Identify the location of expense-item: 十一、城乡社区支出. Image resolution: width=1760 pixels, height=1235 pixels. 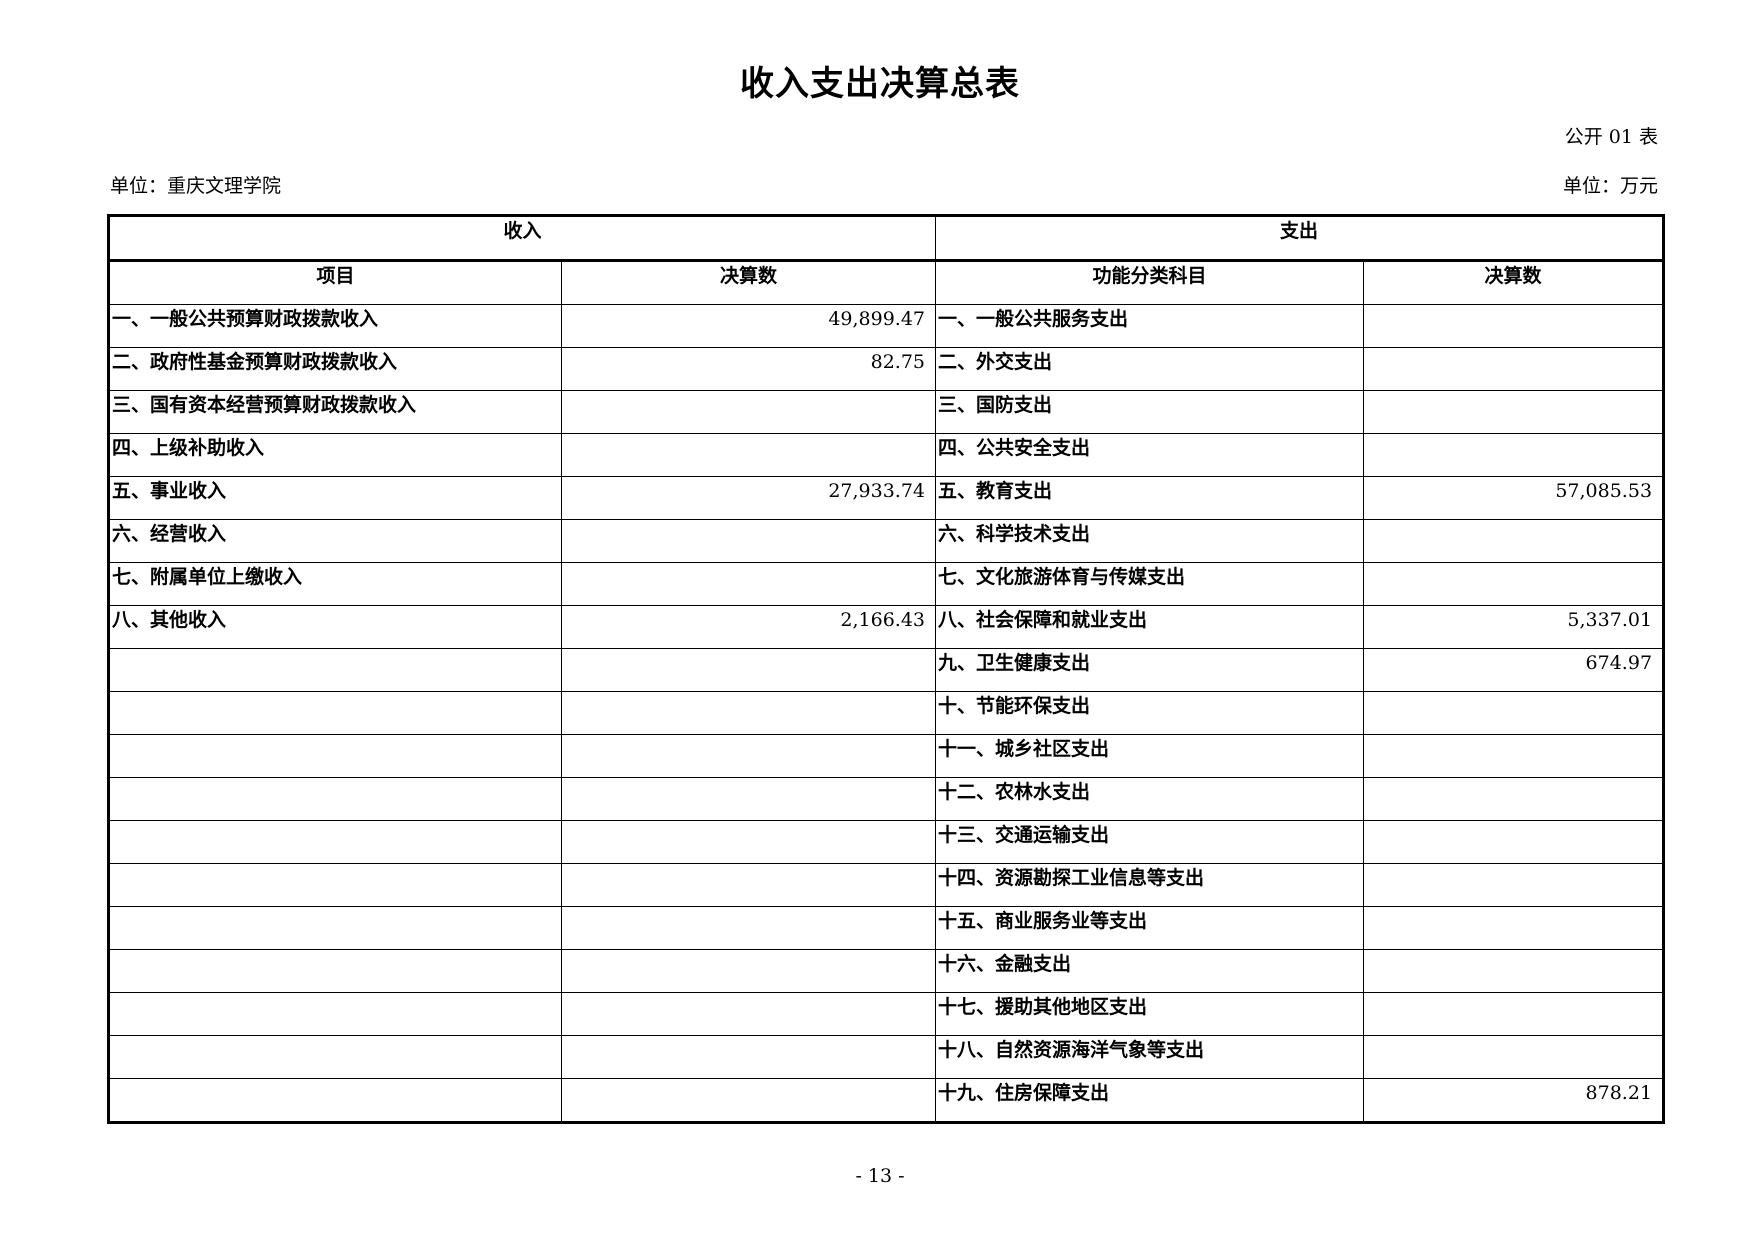
(1150, 756).